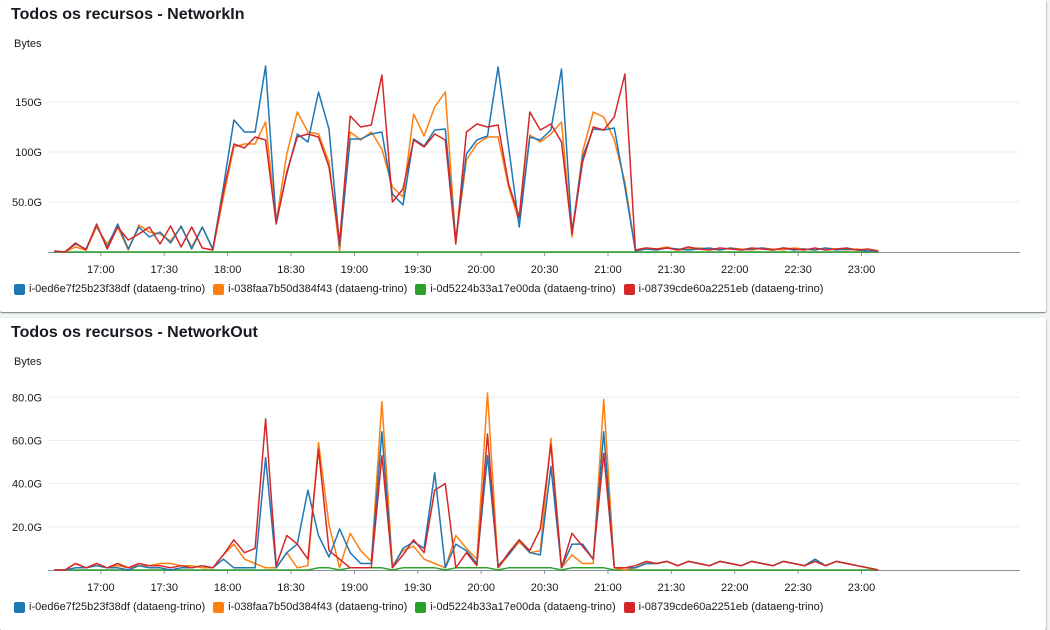 This screenshot has width=1050, height=630. Describe the element at coordinates (28, 44) in the screenshot. I see `networkin-ylabel: Bytes` at that location.